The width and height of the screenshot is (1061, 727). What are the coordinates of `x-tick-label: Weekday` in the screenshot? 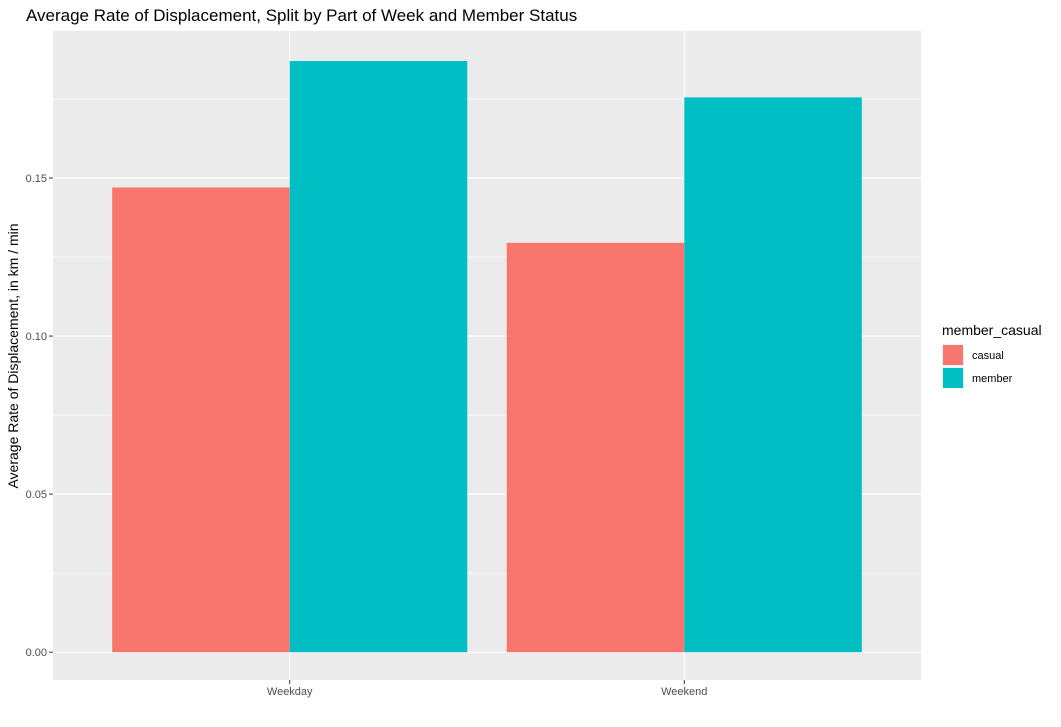 It's located at (290, 692).